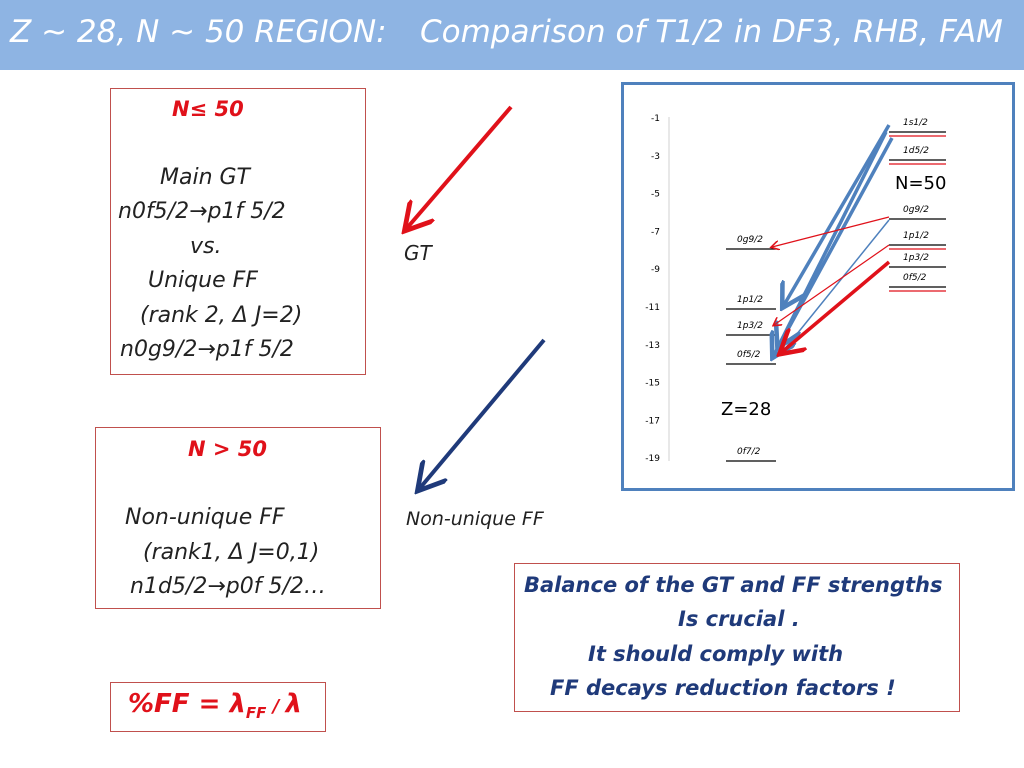 Image resolution: width=1024 pixels, height=768 pixels. Describe the element at coordinates (187, 704) in the screenshot. I see `ff-formula-main: %FF = λ` at that location.